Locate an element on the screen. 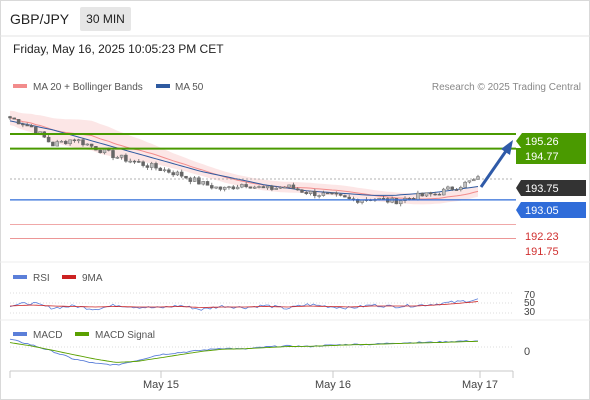 The height and width of the screenshot is (400, 590). timeframe-label: 30 MIN is located at coordinates (105, 19).